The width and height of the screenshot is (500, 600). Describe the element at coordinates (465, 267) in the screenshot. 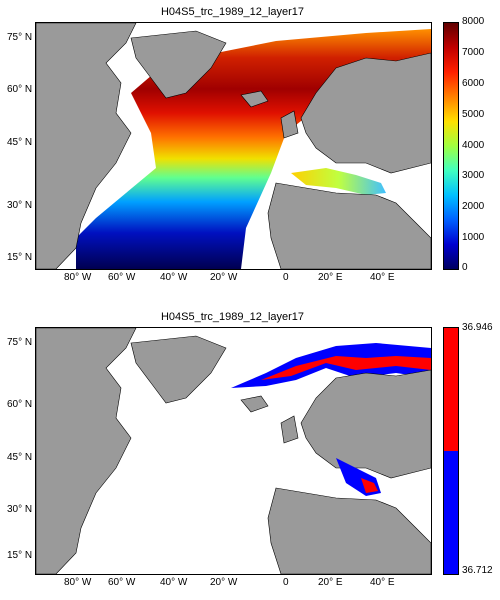

I see `colorbar-tick: 0` at that location.